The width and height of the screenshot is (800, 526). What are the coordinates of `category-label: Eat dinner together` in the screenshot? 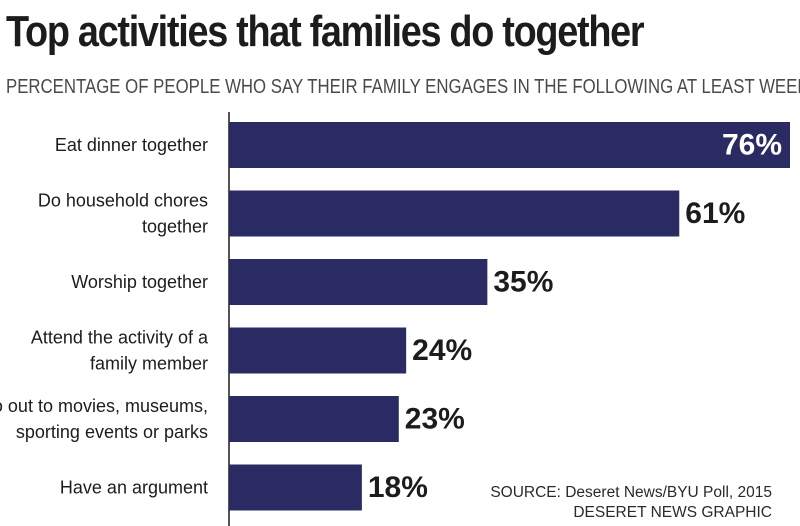 It's located at (131, 145).